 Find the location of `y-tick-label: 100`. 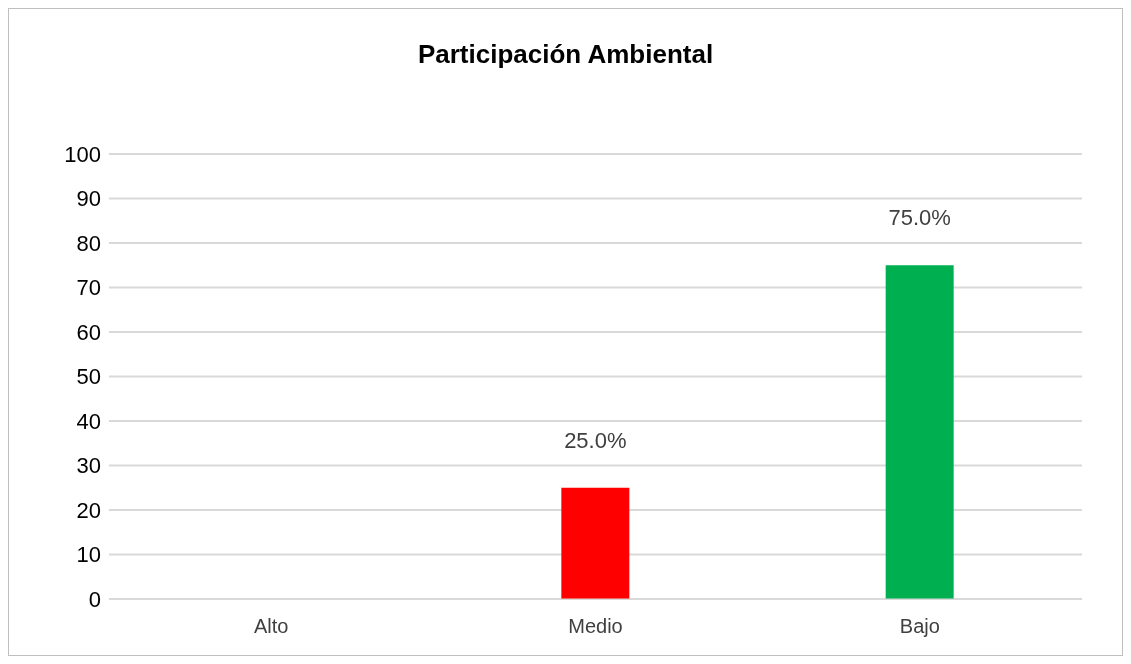

y-tick-label: 100 is located at coordinates (82, 154).